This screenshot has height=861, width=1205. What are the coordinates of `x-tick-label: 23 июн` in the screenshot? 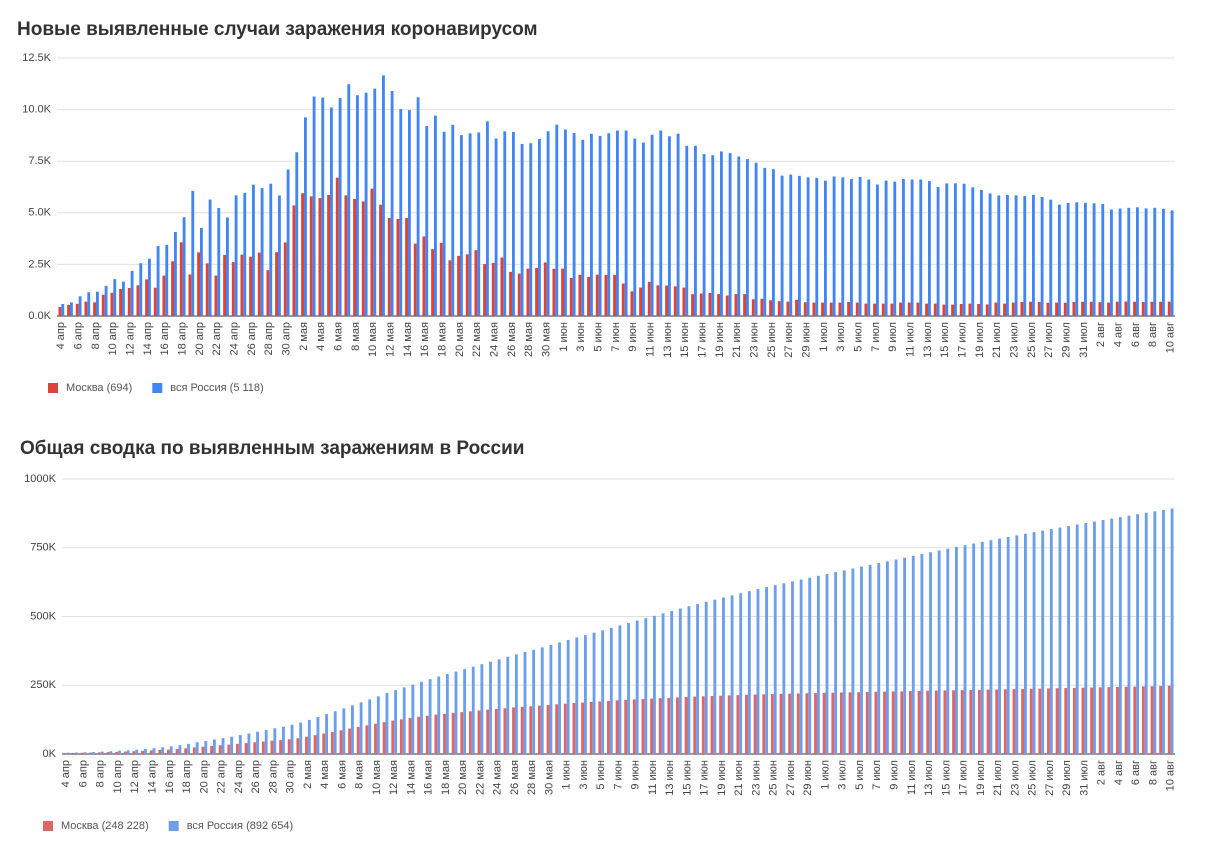 It's located at (756, 778).